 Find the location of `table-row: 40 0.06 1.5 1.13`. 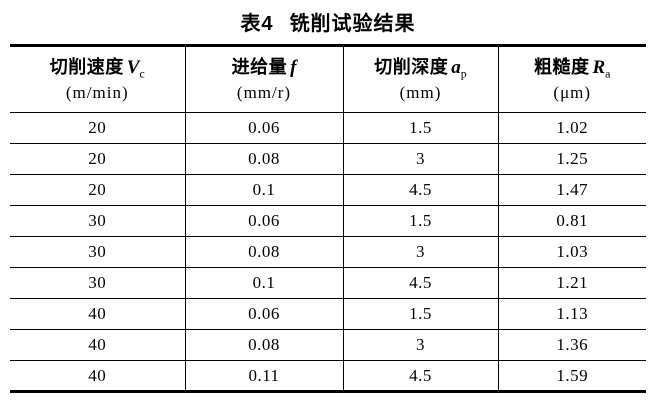

table-row: 40 0.06 1.5 1.13 is located at coordinates (328, 314).